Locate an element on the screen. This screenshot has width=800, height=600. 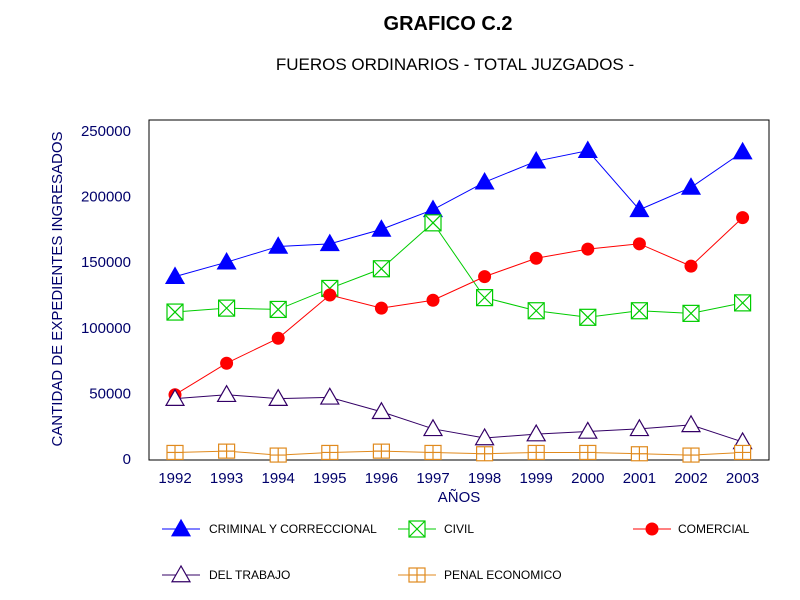
x-tick-label: 2000 is located at coordinates (587, 478).